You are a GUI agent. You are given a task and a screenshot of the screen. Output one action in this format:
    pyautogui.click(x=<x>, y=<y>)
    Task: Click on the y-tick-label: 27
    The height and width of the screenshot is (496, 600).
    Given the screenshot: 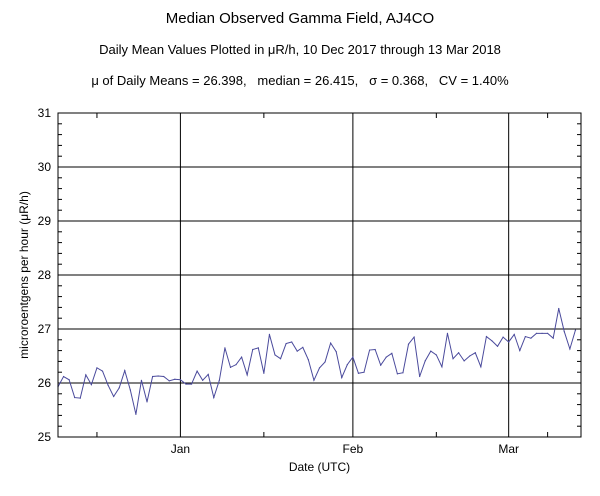 What is the action you would take?
    pyautogui.click(x=45, y=329)
    